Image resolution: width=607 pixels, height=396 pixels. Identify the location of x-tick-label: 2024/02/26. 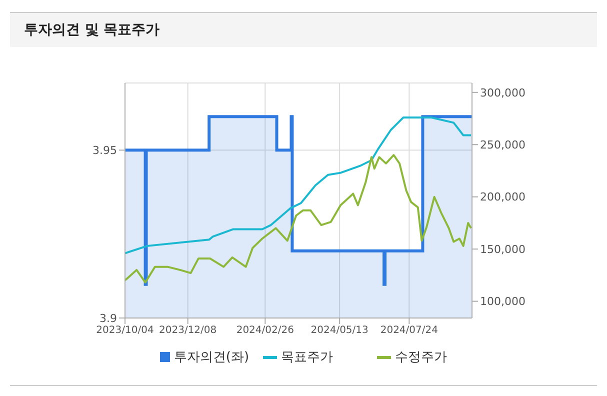
(265, 330).